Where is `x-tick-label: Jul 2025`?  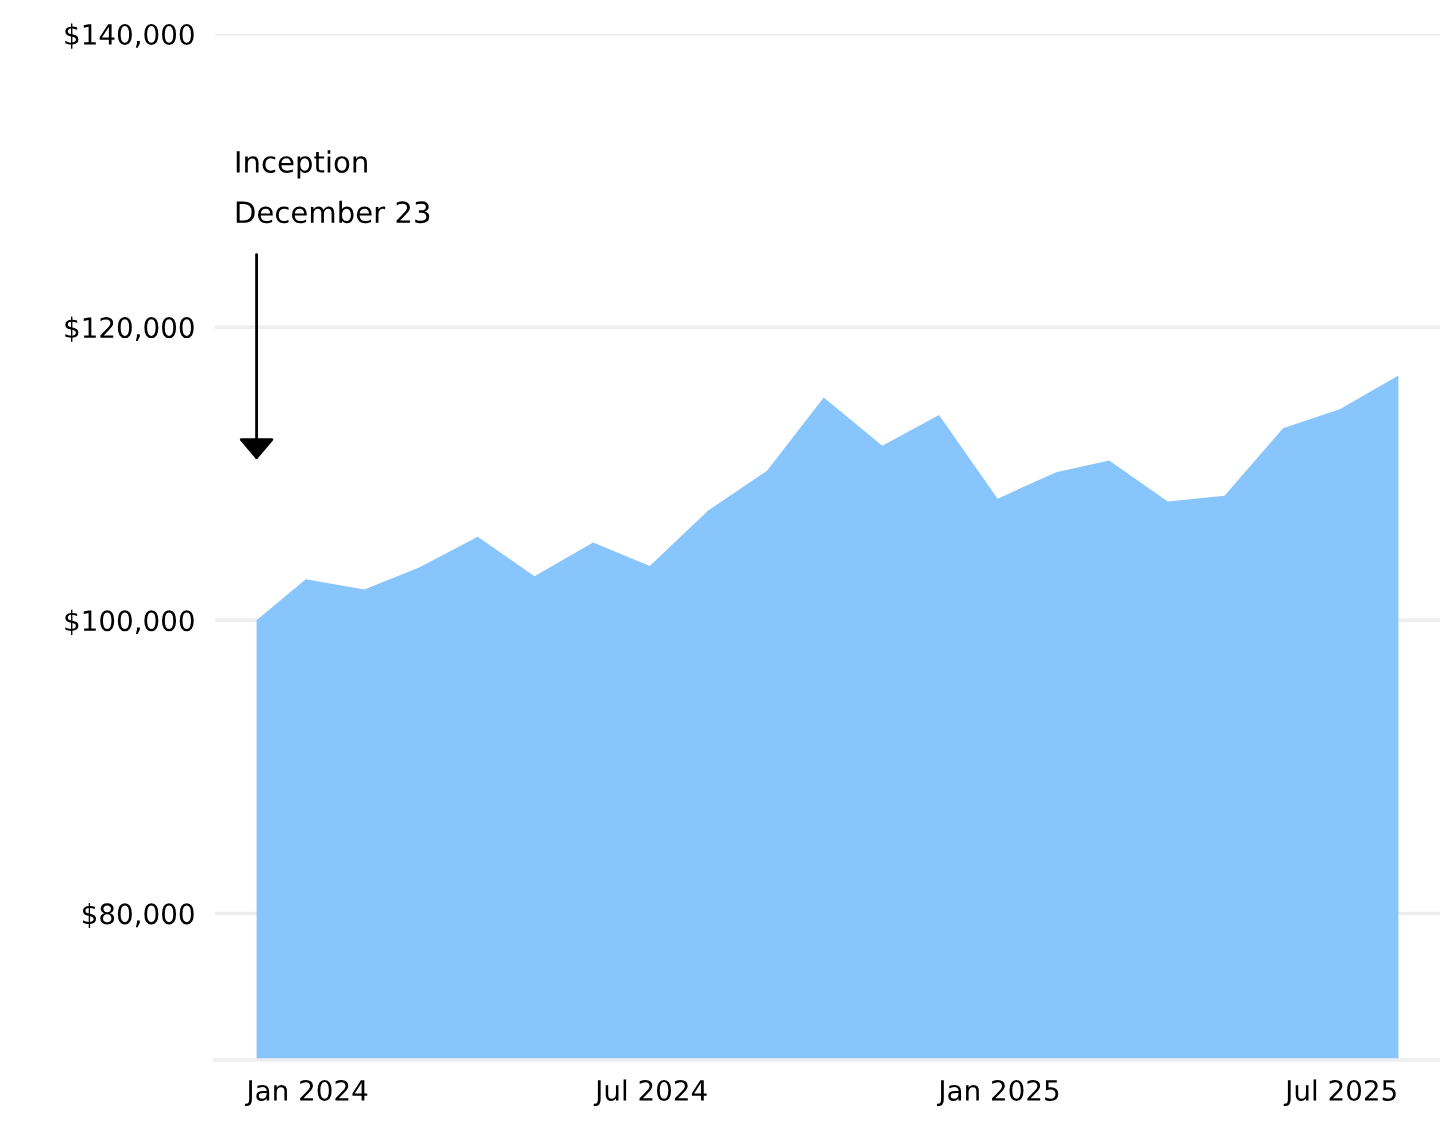 x-tick-label: Jul 2025 is located at coordinates (1339, 1093).